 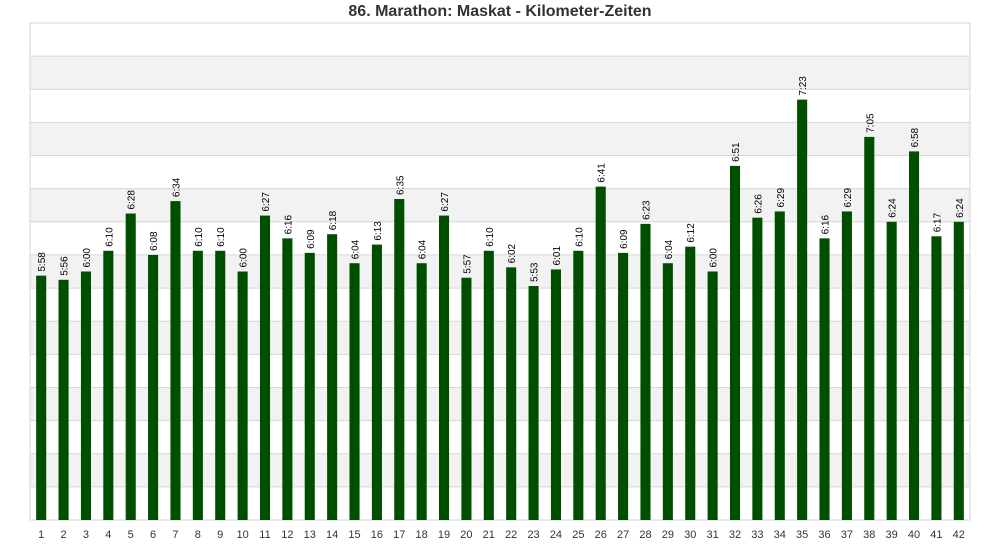 I want to click on x-tick-label: 22, so click(x=511, y=535).